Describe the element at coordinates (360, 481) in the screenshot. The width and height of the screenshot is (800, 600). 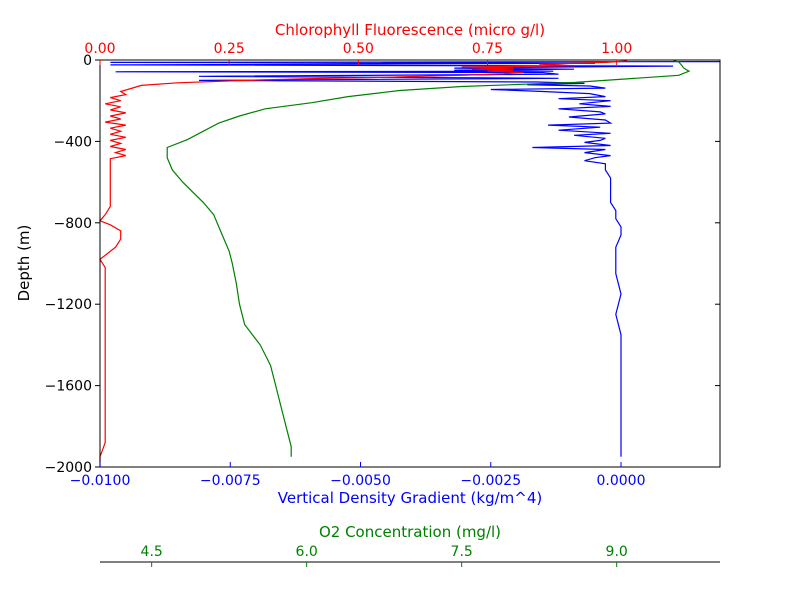
I see `density-tick-label: −0.0050` at that location.